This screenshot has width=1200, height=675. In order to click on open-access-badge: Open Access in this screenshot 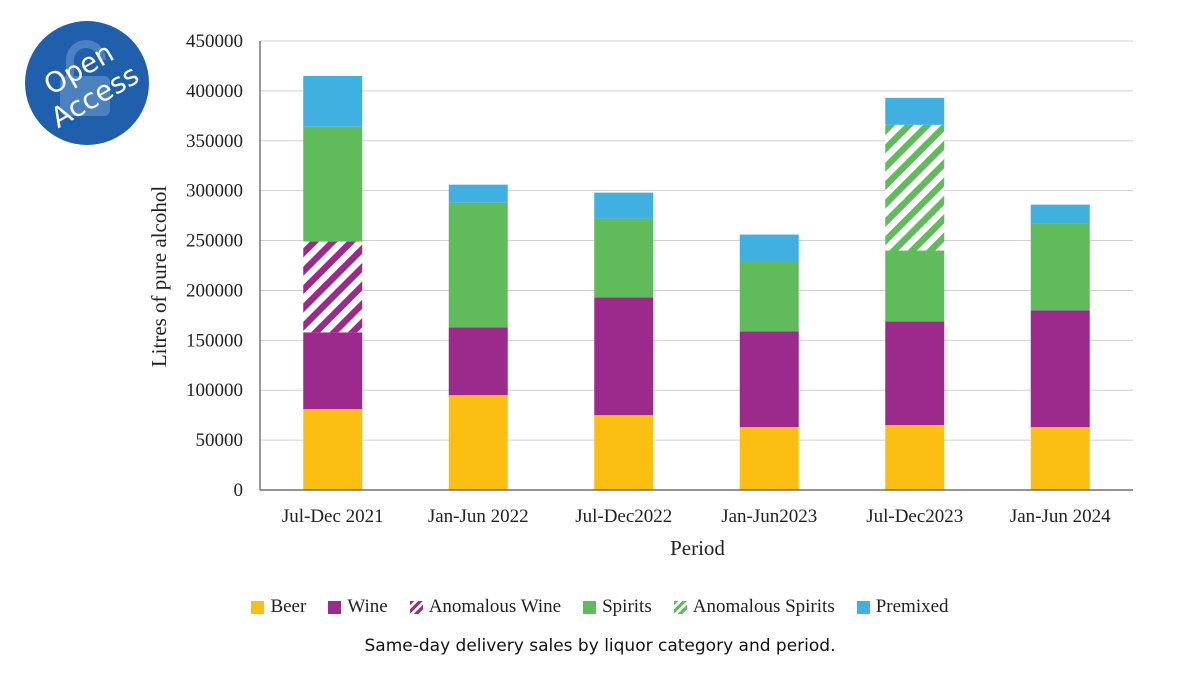, I will do `click(87, 83)`.